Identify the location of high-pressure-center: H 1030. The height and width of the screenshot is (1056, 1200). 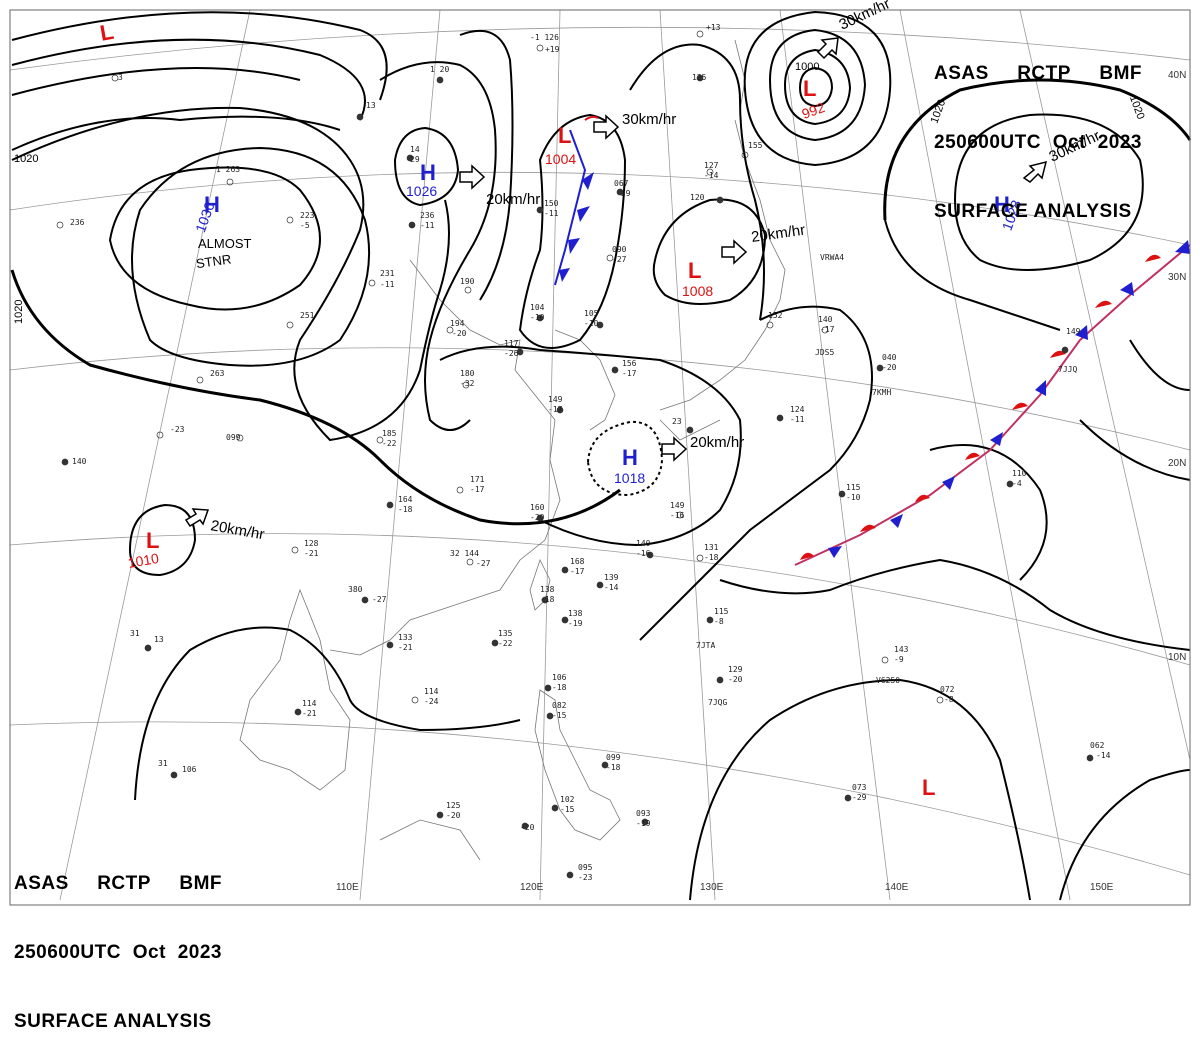
(206, 213).